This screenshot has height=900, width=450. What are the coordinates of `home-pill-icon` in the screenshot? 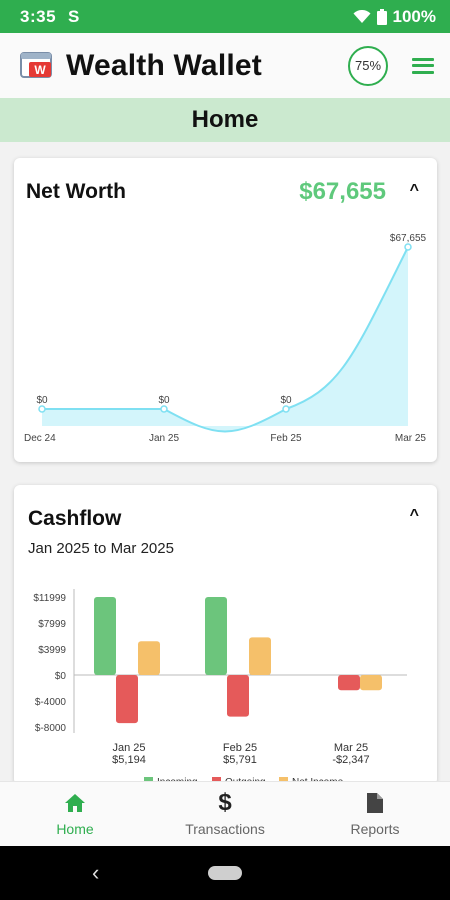 It's located at (225, 873).